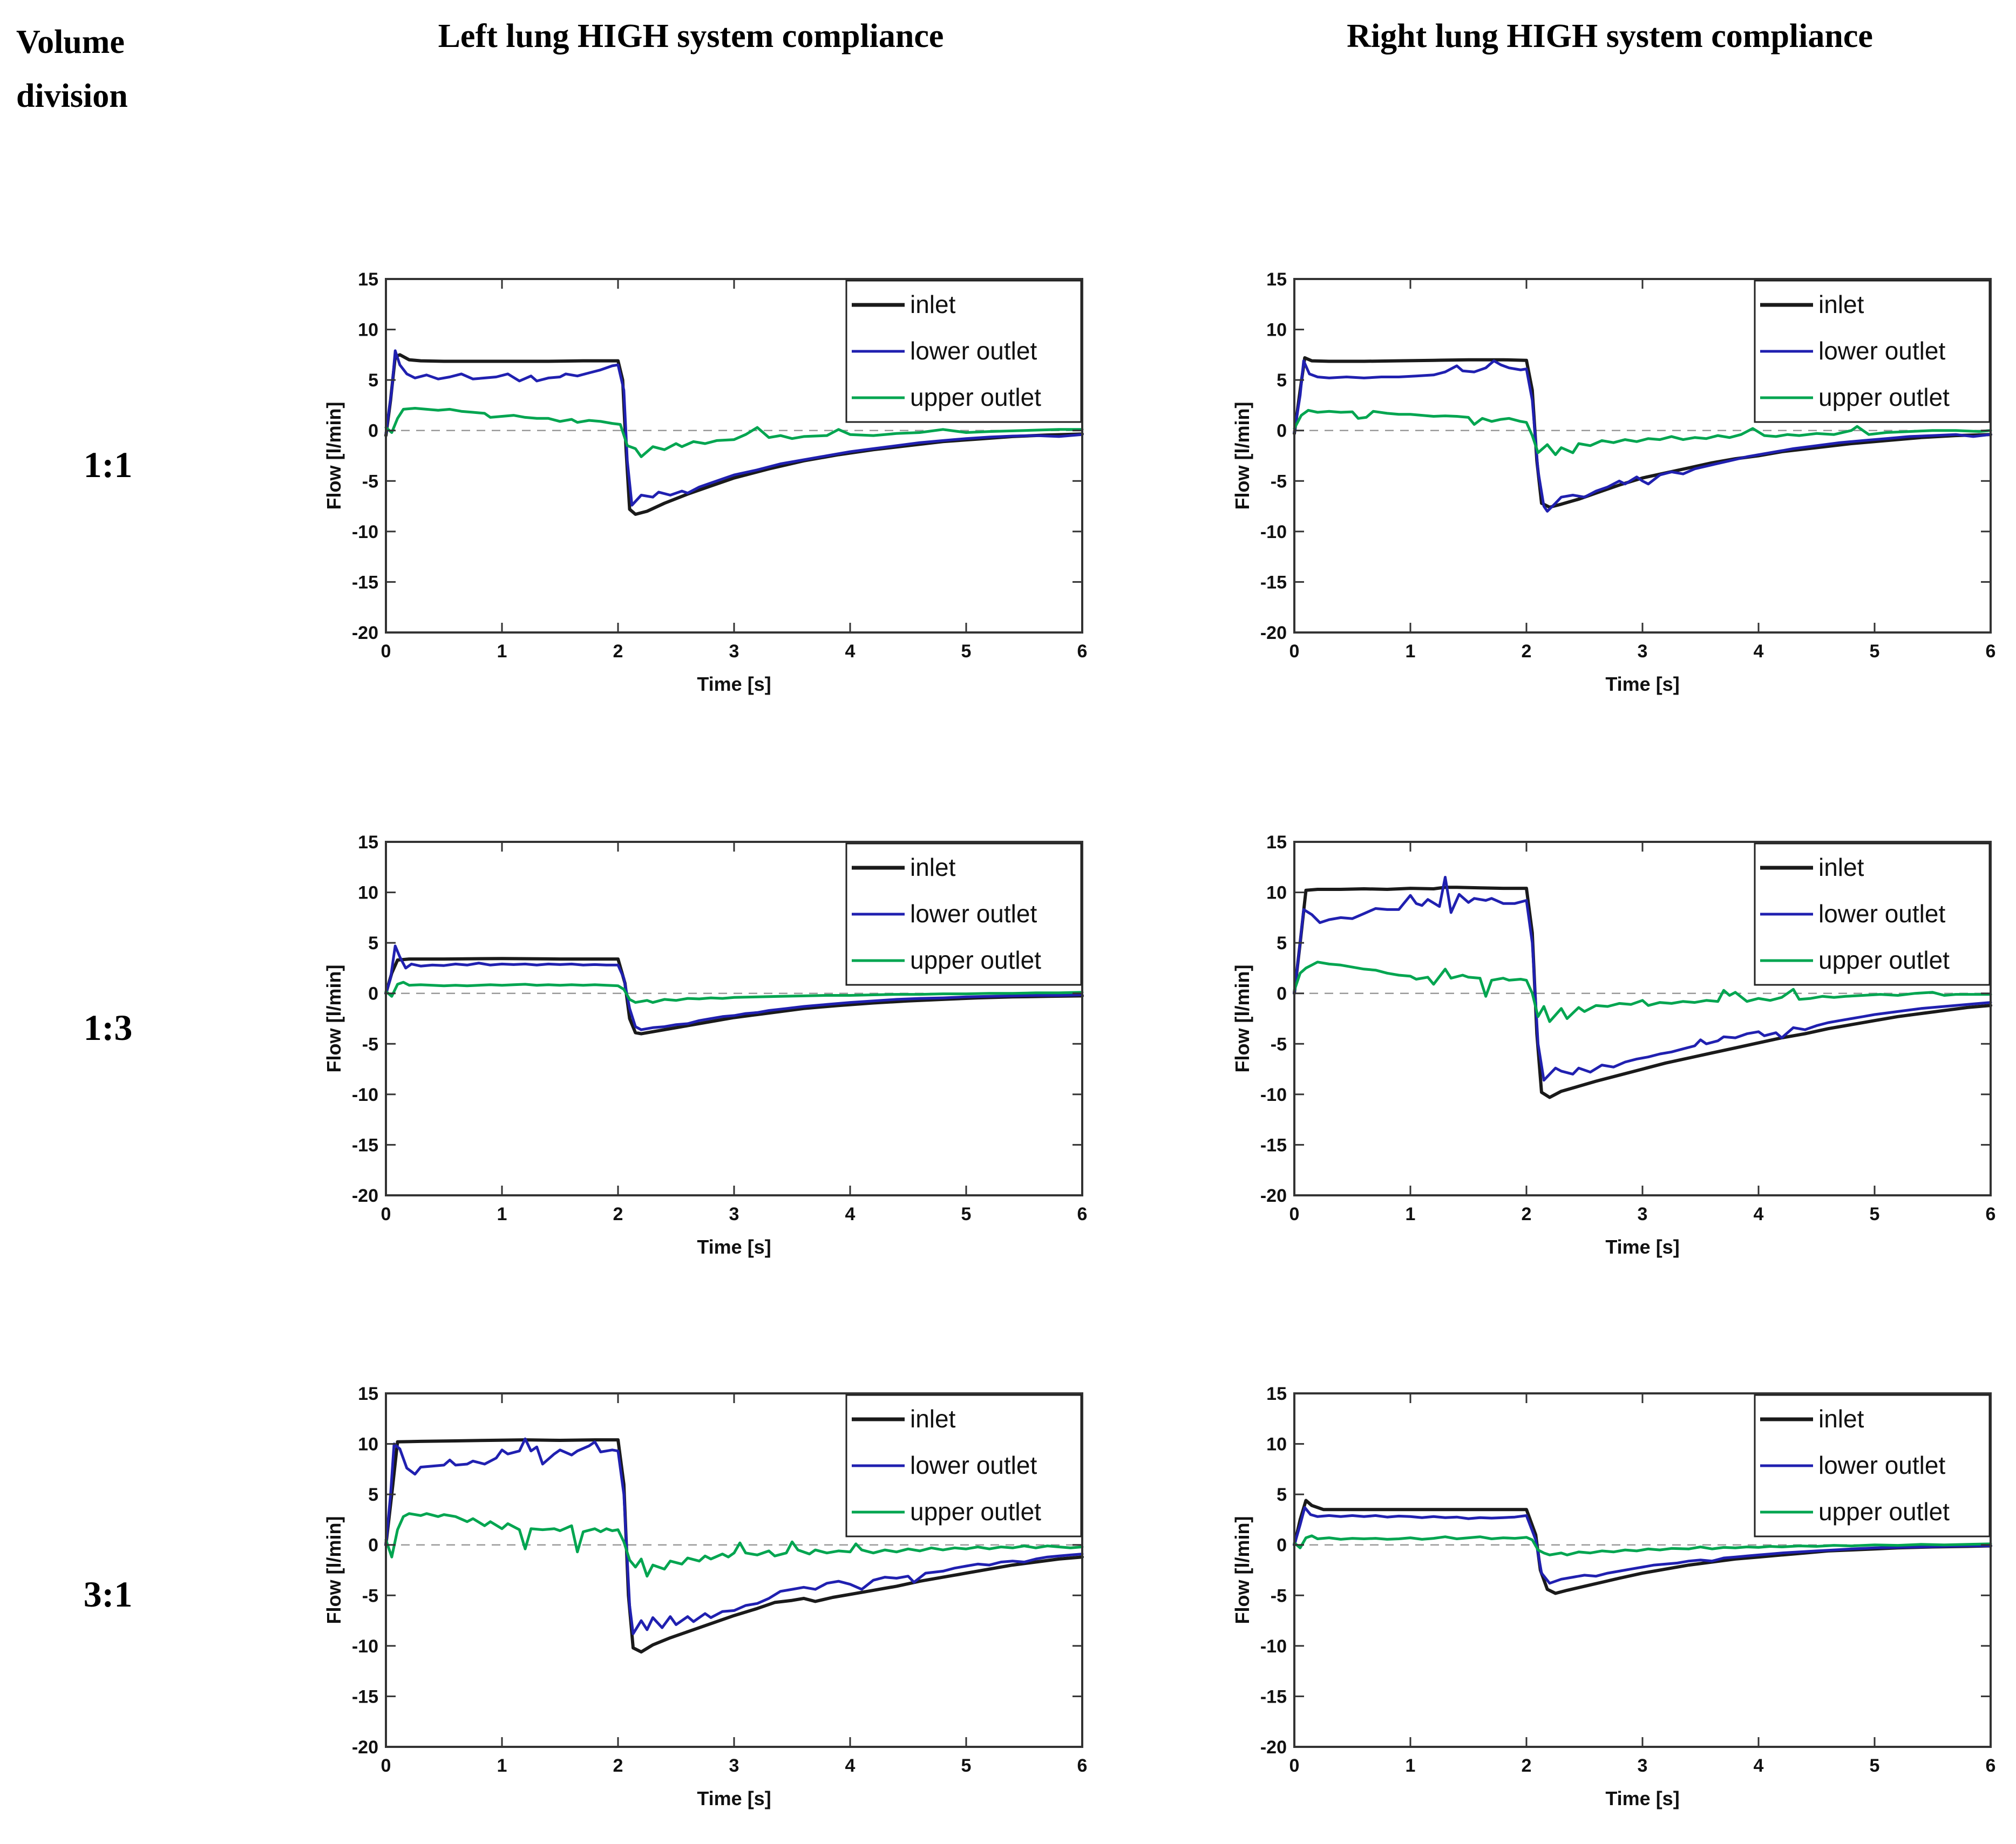 Image resolution: width=2016 pixels, height=1844 pixels. Describe the element at coordinates (373, 1545) in the screenshot. I see `y-tick-label: 0` at that location.